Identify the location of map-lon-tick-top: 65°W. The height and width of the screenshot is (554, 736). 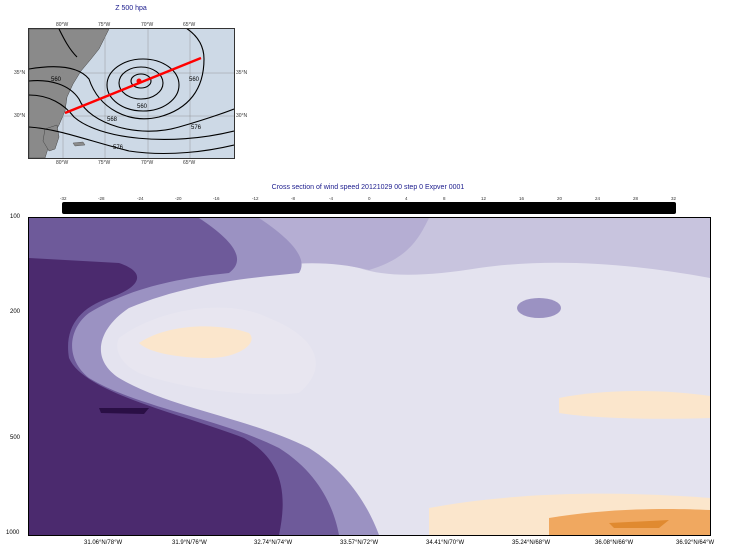
(189, 25).